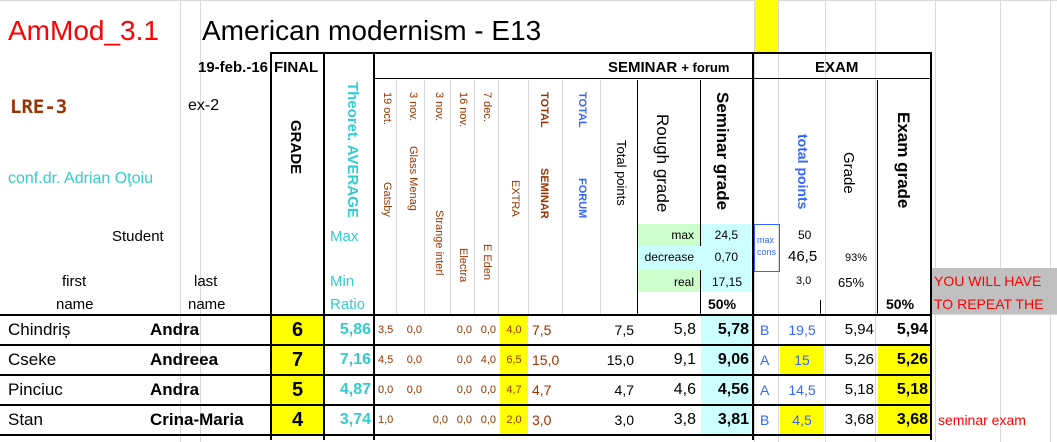 This screenshot has width=1057, height=442. What do you see at coordinates (802, 330) in the screenshot?
I see `cell-expts: 19,5` at bounding box center [802, 330].